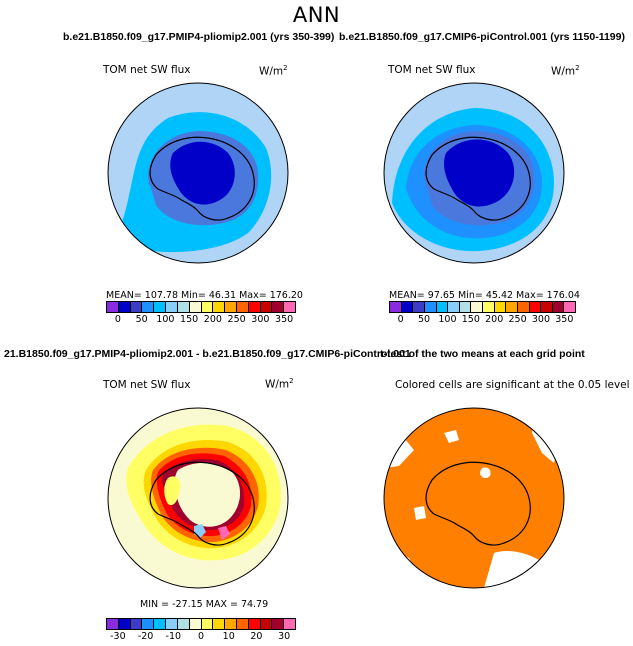 The width and height of the screenshot is (633, 646). What do you see at coordinates (204, 604) in the screenshot?
I see `stats-bottom-left: MIN = -27.15 MAX = 74.79` at bounding box center [204, 604].